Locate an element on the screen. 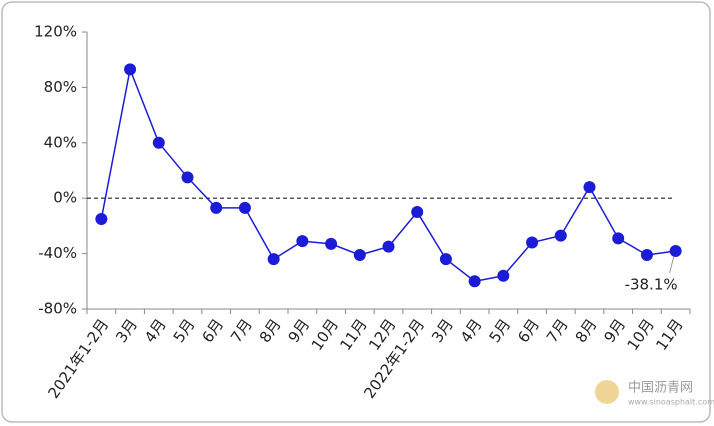 The width and height of the screenshot is (714, 426). y-tick-label: 0% is located at coordinates (65, 198).